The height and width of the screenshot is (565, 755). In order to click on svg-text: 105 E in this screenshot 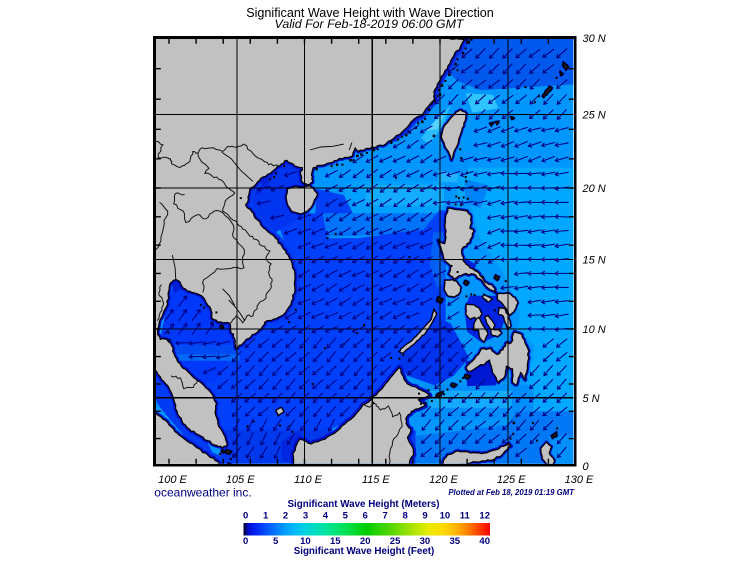, I will do `click(240, 480)`.